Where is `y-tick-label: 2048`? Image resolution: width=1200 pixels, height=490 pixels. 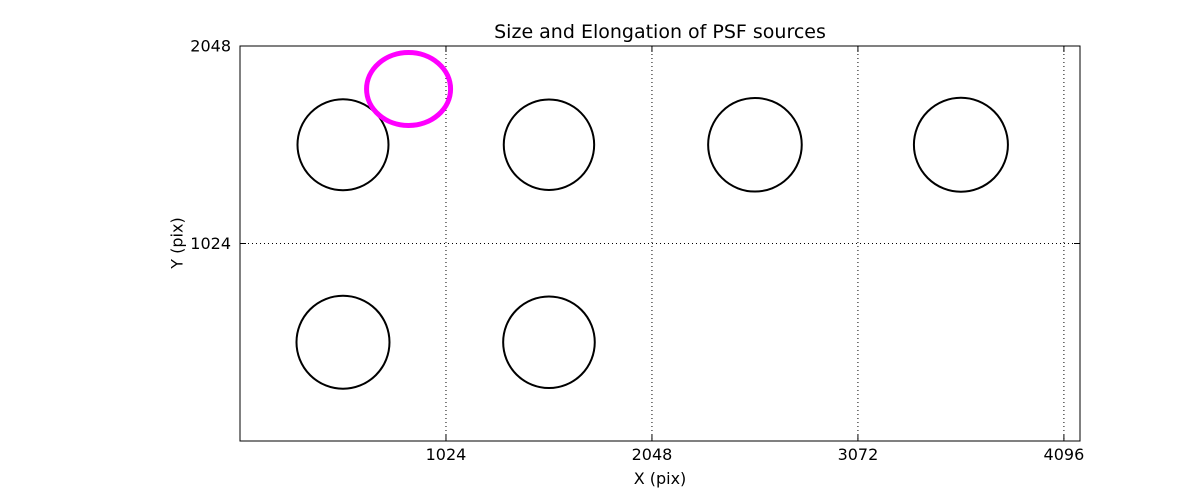
y-tick-label: 2048 is located at coordinates (210, 46).